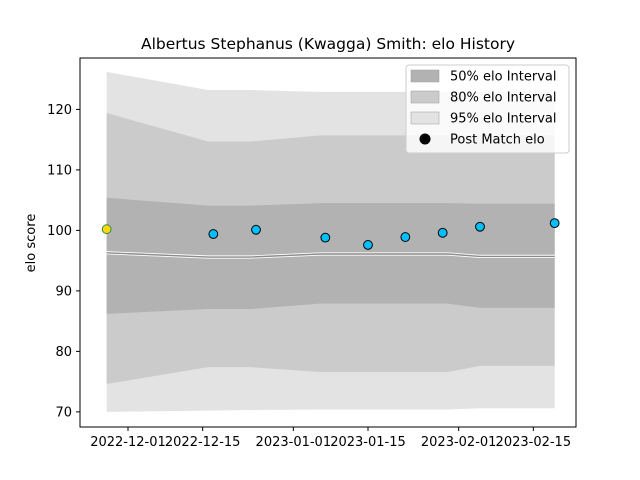  What do you see at coordinates (294, 442) in the screenshot?
I see `x-tick-label: 2023-01-01` at bounding box center [294, 442].